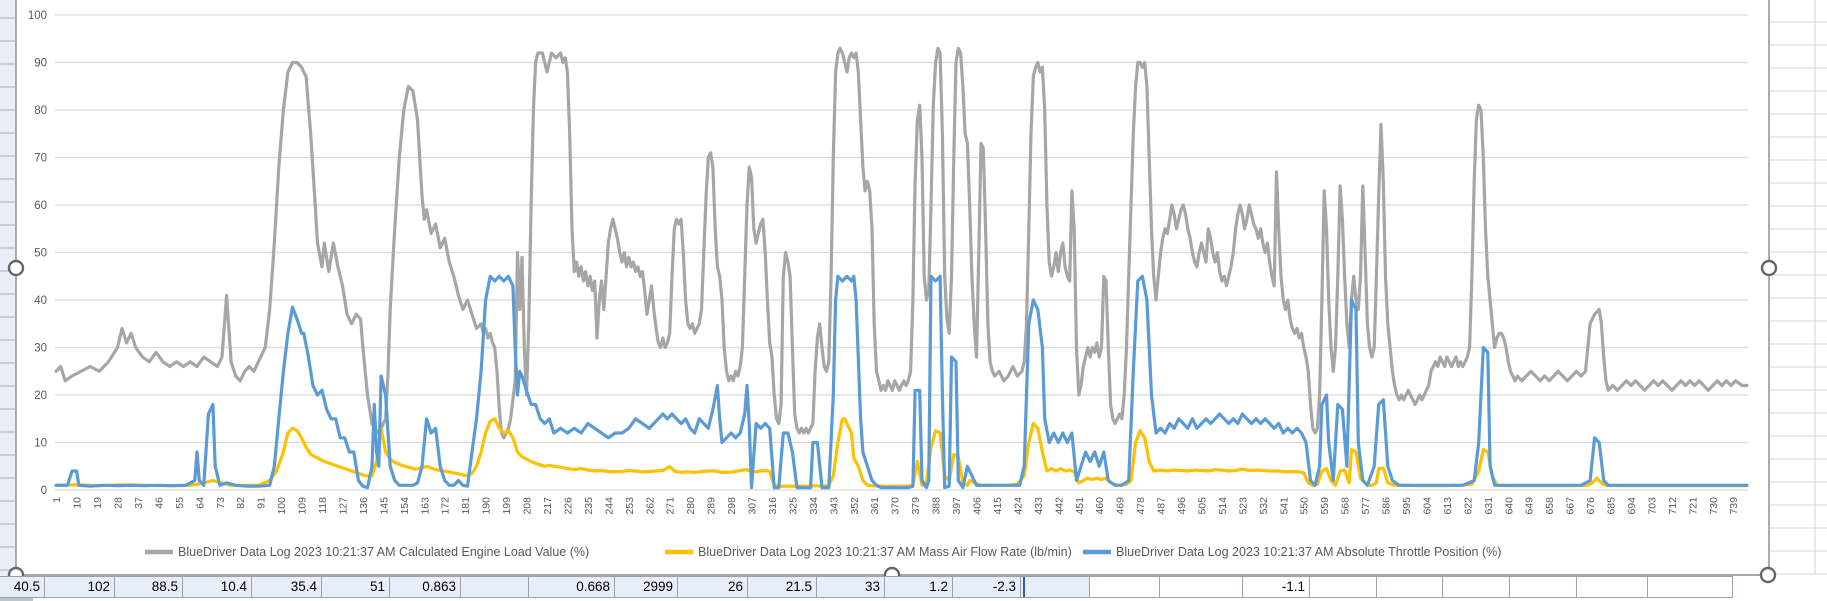 Image resolution: width=1827 pixels, height=601 pixels. What do you see at coordinates (913, 599) in the screenshot?
I see `partial-row` at bounding box center [913, 599].